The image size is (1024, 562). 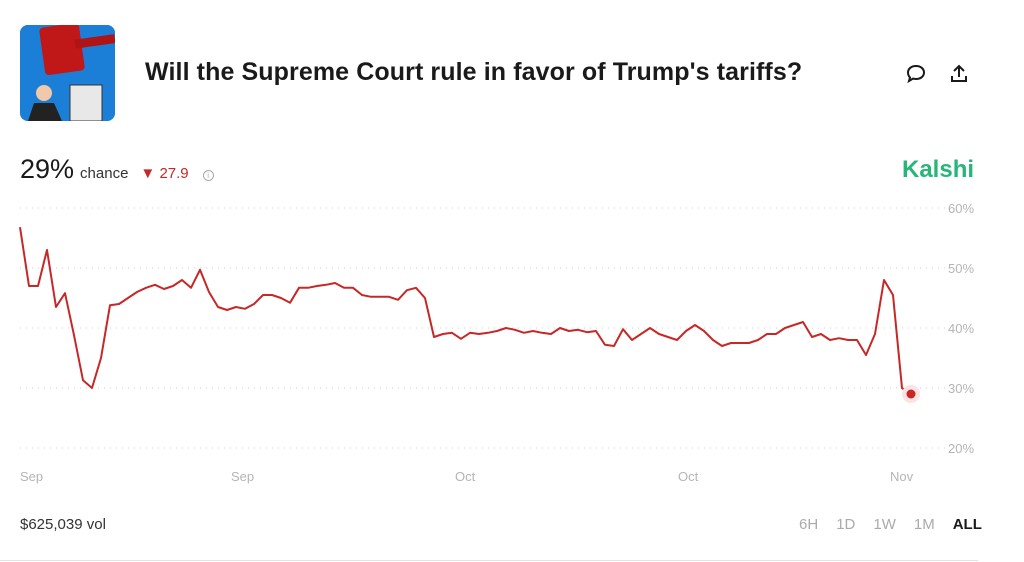 I want to click on y-tick-label: 30%, so click(x=961, y=388).